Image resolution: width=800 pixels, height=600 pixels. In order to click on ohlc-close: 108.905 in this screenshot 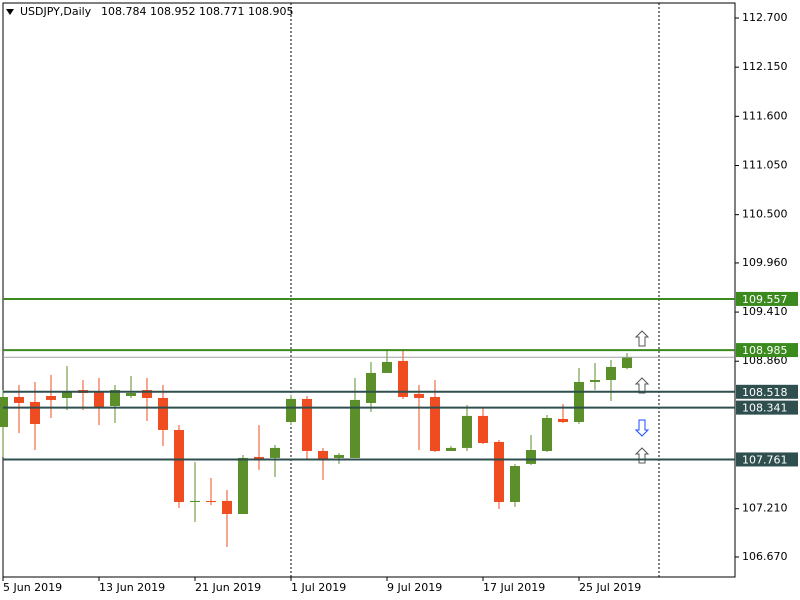, I will do `click(271, 11)`.